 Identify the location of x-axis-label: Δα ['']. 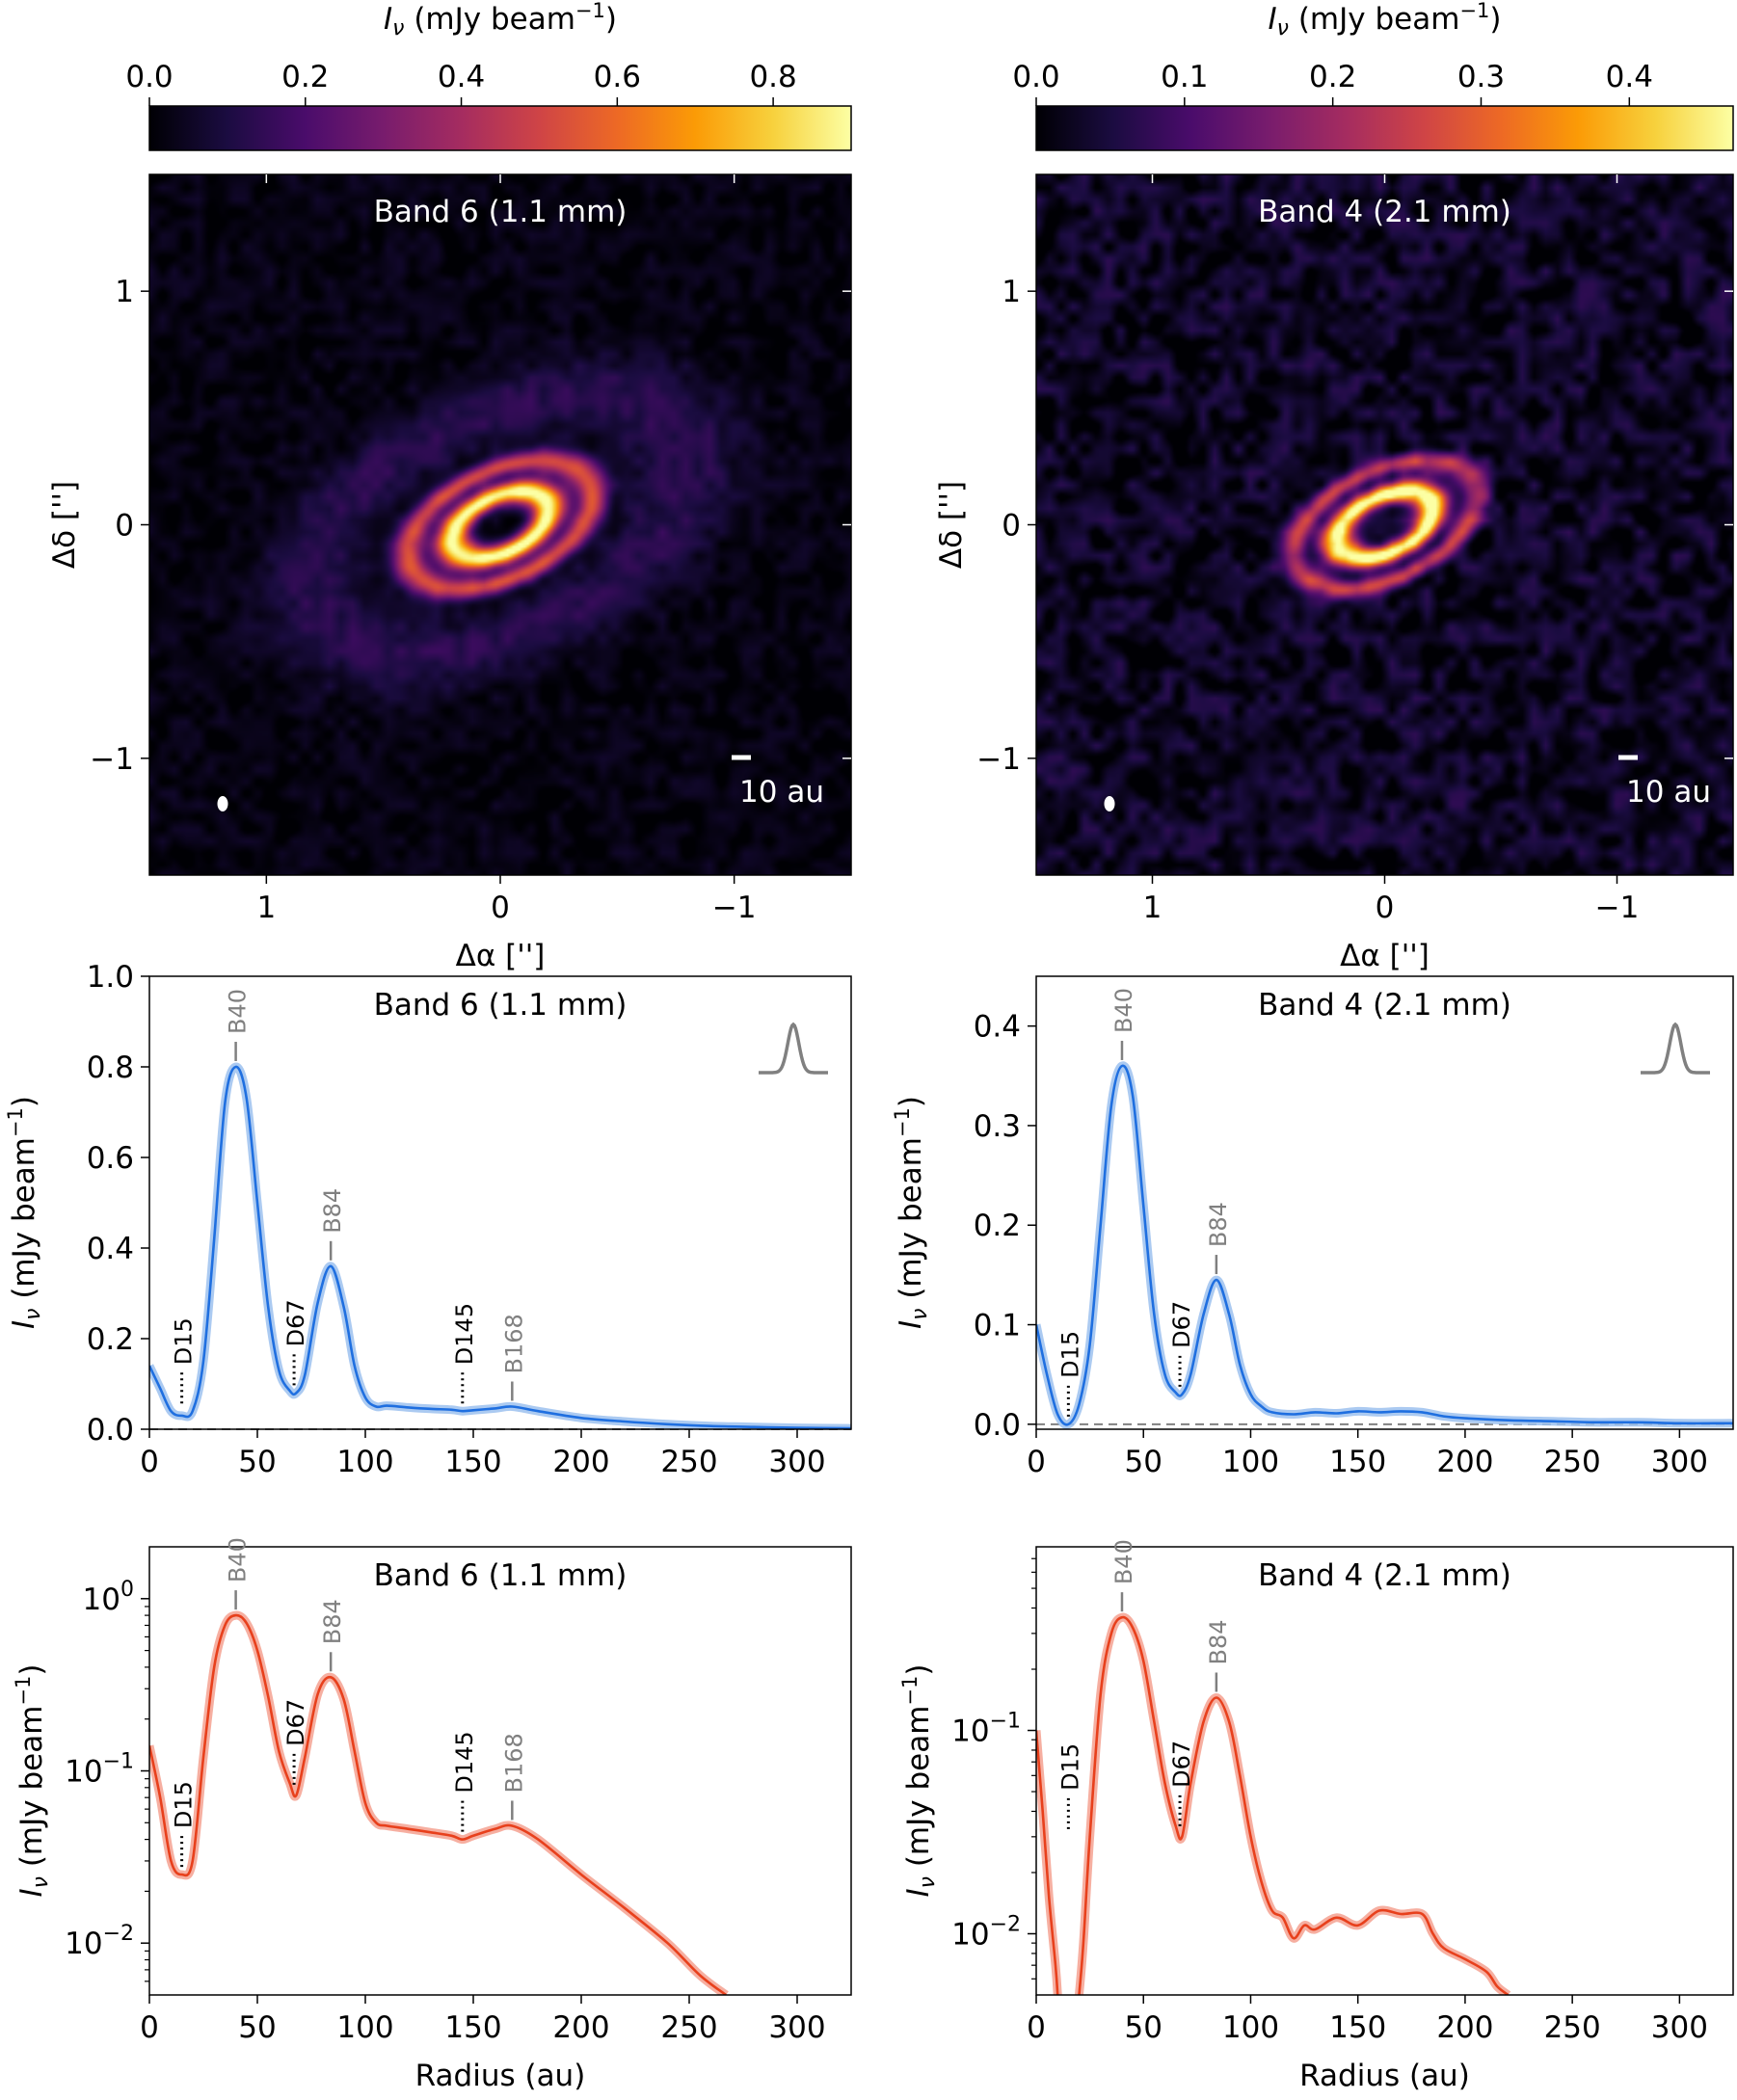
(1385, 956).